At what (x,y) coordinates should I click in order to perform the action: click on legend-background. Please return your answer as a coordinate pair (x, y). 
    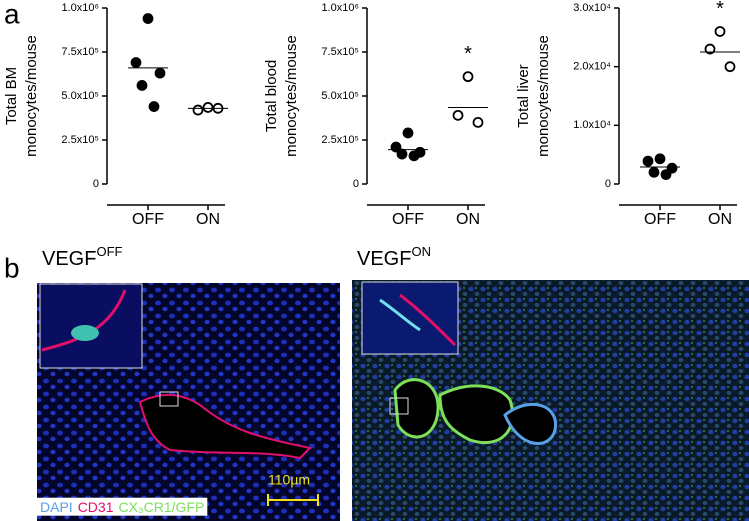
    Looking at the image, I should click on (122, 506).